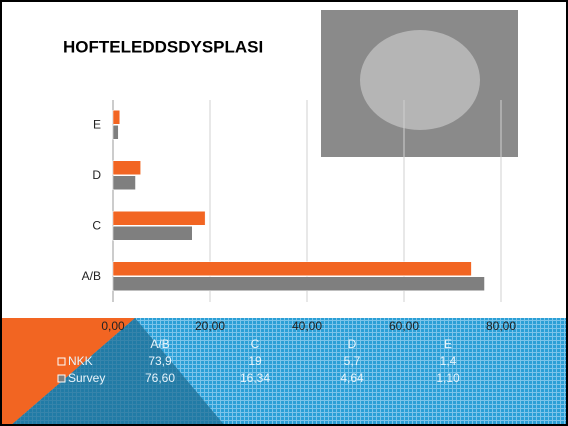  What do you see at coordinates (255, 344) in the screenshot?
I see `table-header: C` at bounding box center [255, 344].